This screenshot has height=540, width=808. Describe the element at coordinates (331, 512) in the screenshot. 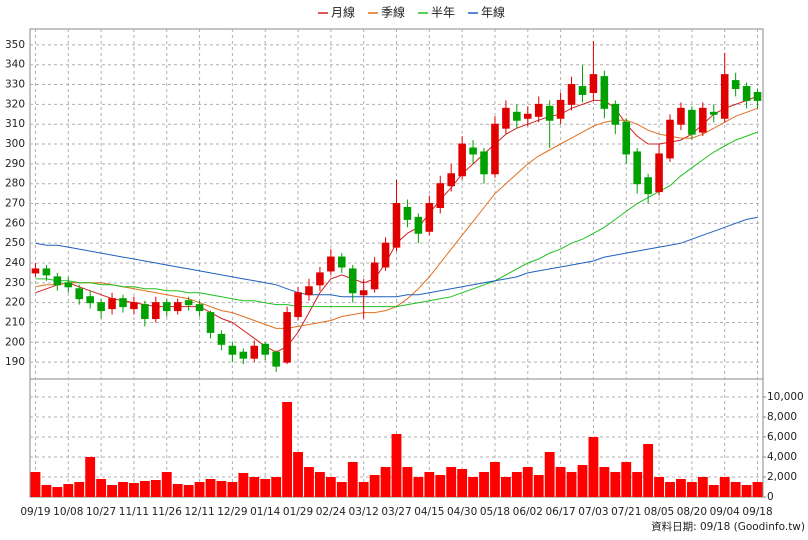

I see `x-tick-label: 02/24` at that location.